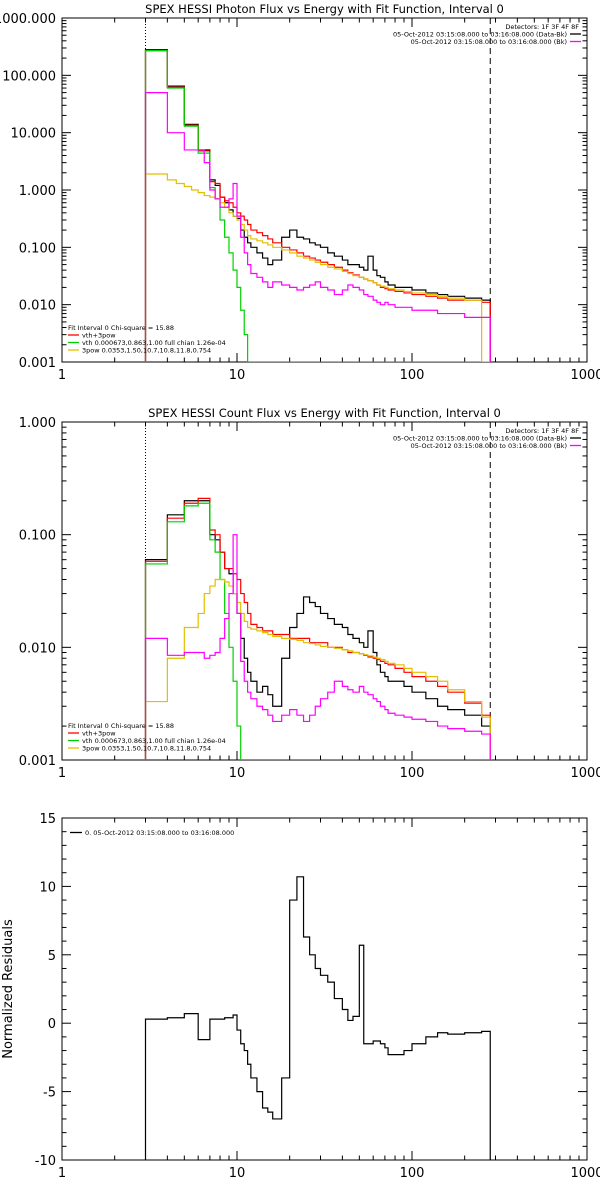  I want to click on y-tick-label: 15, so click(47, 819).